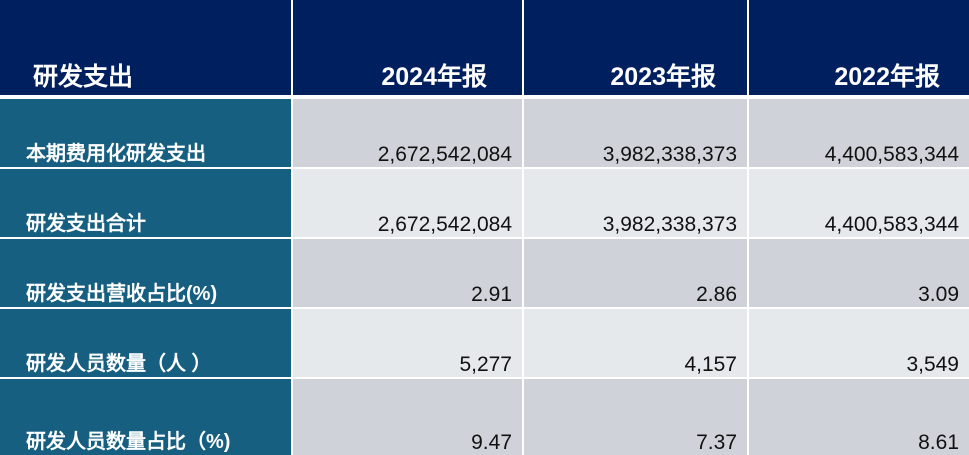 The height and width of the screenshot is (455, 969). What do you see at coordinates (859, 417) in the screenshot?
I see `cell-2022: 8.61` at bounding box center [859, 417].